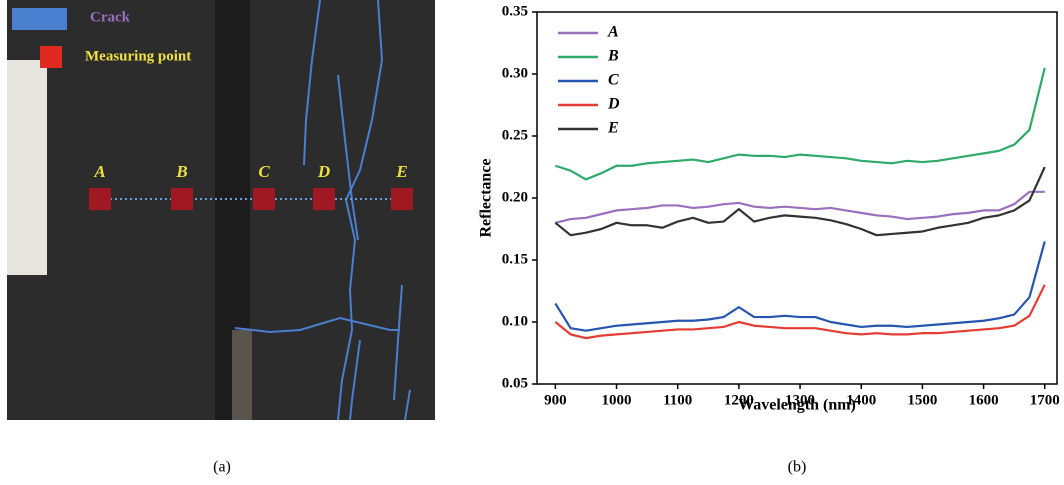  Describe the element at coordinates (984, 400) in the screenshot. I see `x-tick-label: 1600` at that location.